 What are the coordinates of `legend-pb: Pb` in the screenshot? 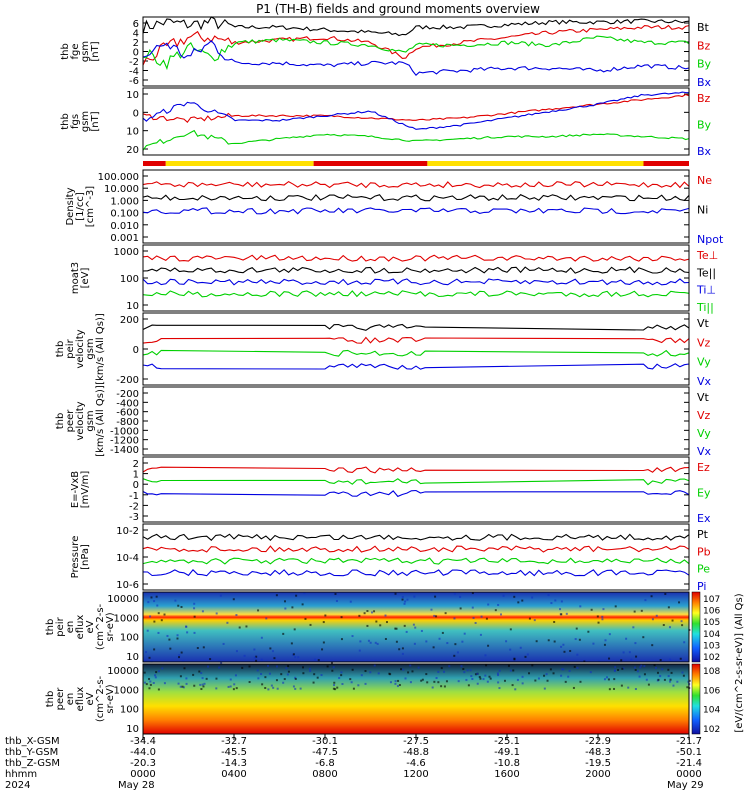 It's located at (704, 551).